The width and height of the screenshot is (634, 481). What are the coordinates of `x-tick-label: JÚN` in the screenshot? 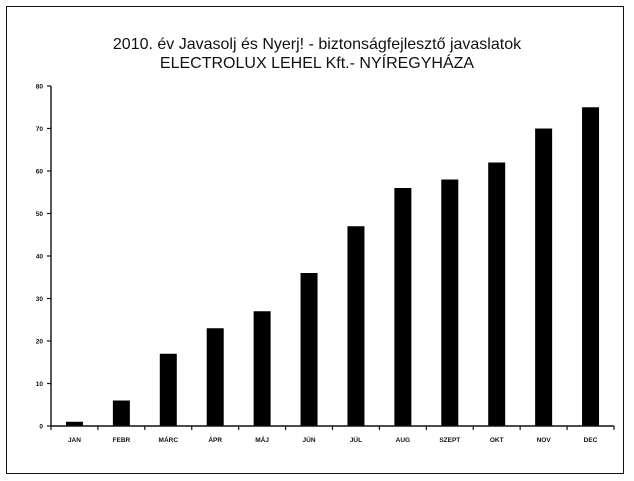 It's located at (309, 439).